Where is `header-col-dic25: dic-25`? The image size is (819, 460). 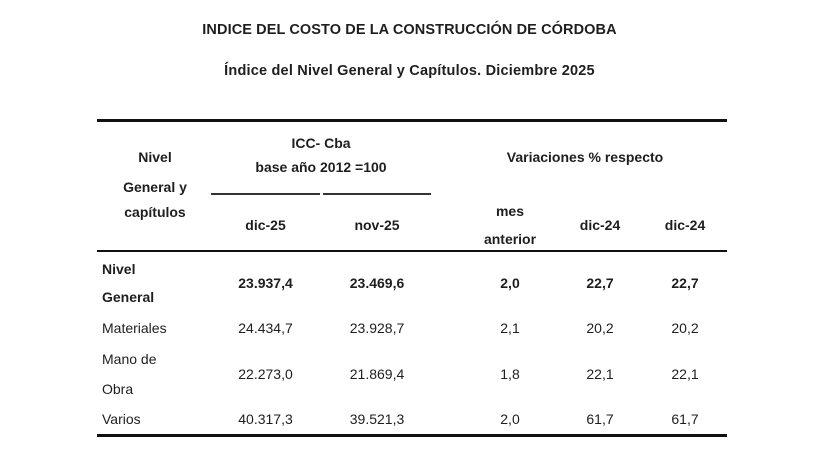
header-col-dic25: dic-25 is located at coordinates (265, 225).